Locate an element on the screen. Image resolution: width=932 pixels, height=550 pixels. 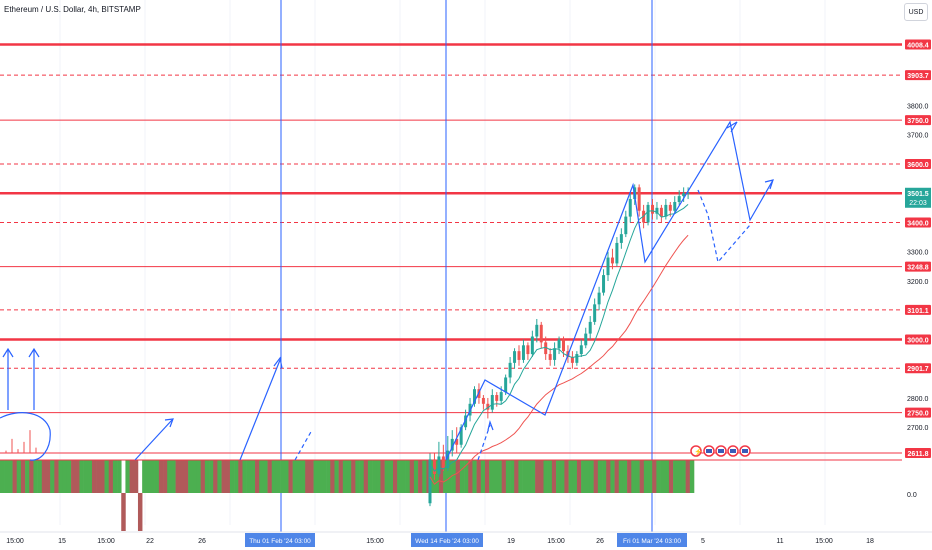
x-tick-label: 22 is located at coordinates (150, 541).